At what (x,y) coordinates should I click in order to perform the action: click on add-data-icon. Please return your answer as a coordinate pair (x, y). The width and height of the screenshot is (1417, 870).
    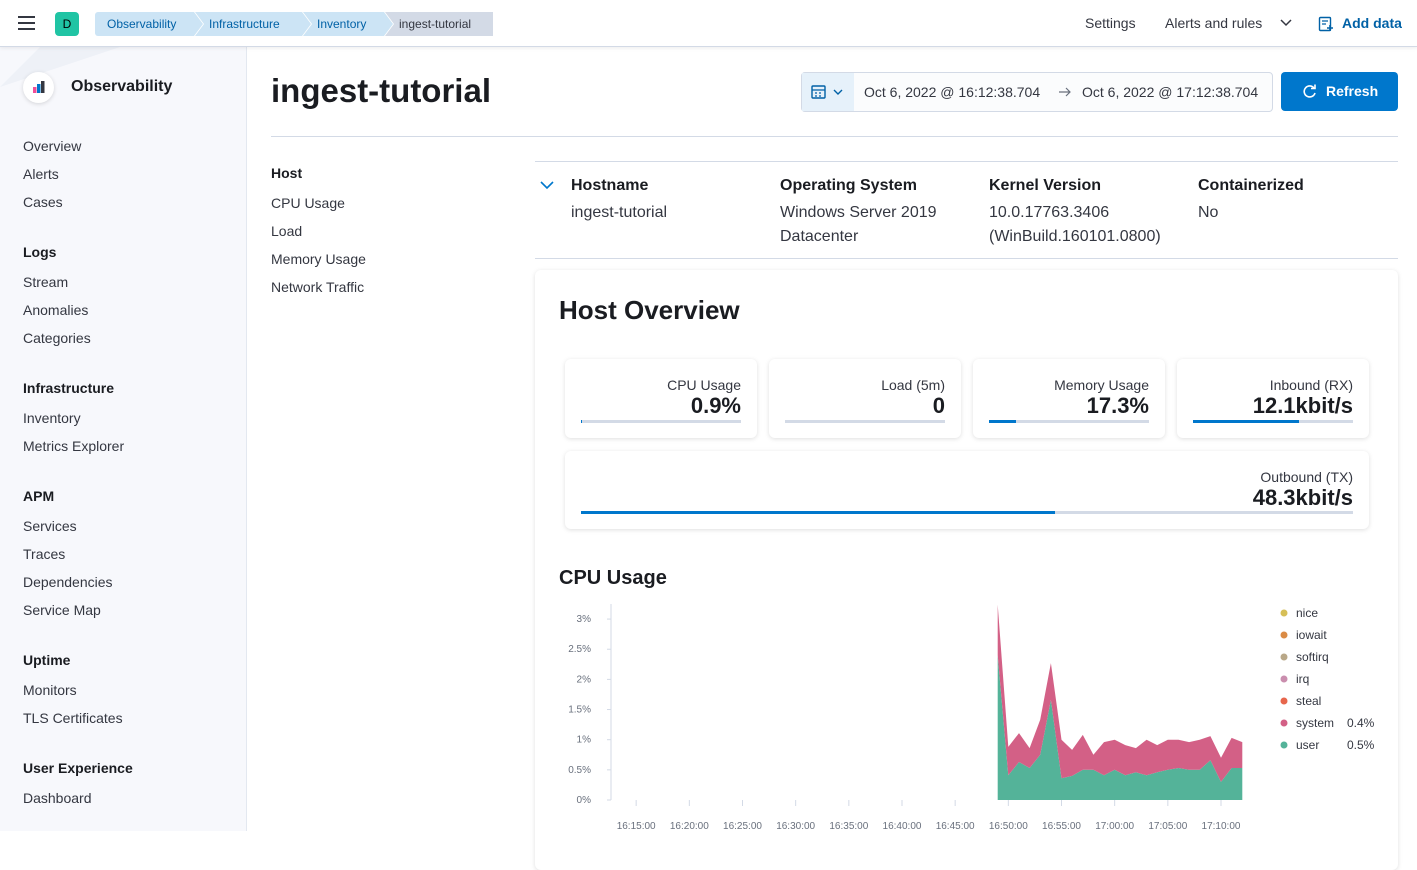
    Looking at the image, I should click on (1325, 24).